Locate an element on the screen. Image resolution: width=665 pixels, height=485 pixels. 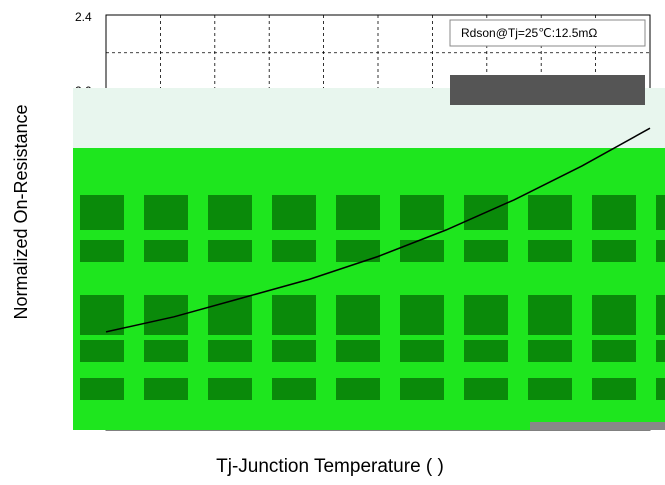
x-axis-label: Tj-Junction Temperature ( ) is located at coordinates (330, 466).